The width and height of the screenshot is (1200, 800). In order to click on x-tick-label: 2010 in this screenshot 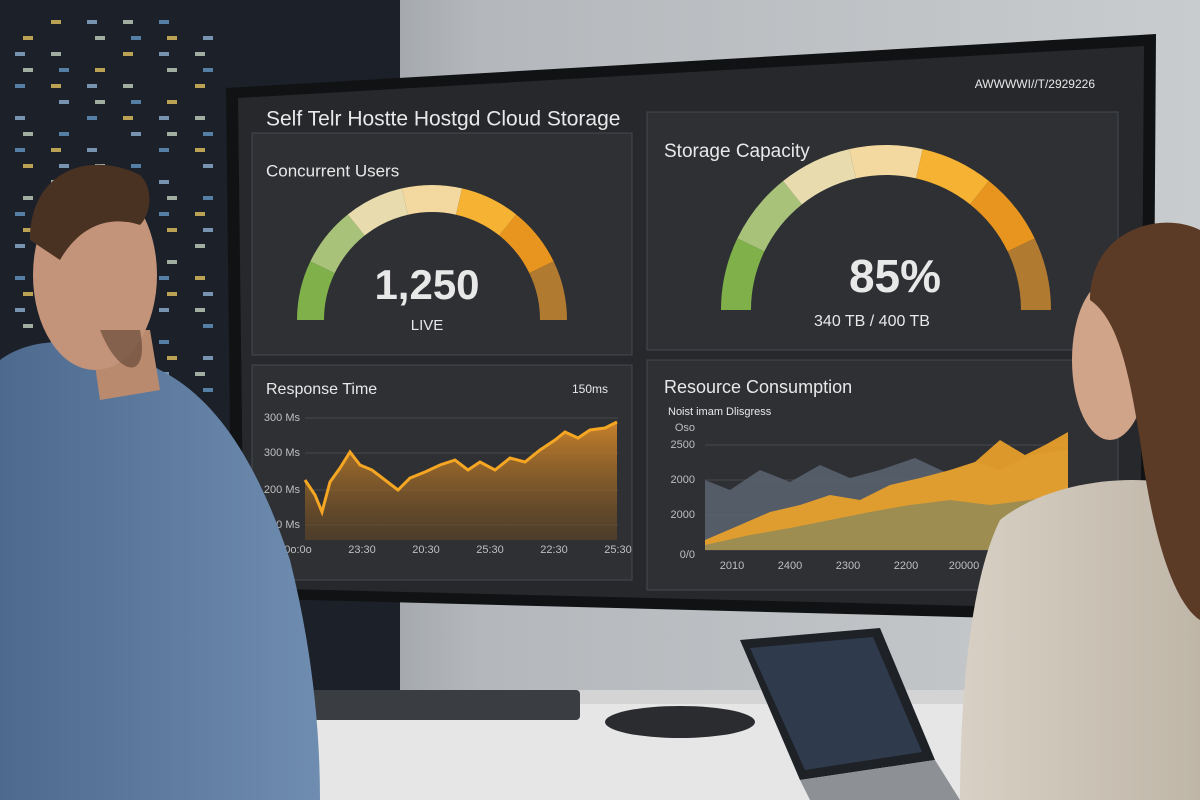, I will do `click(732, 566)`.